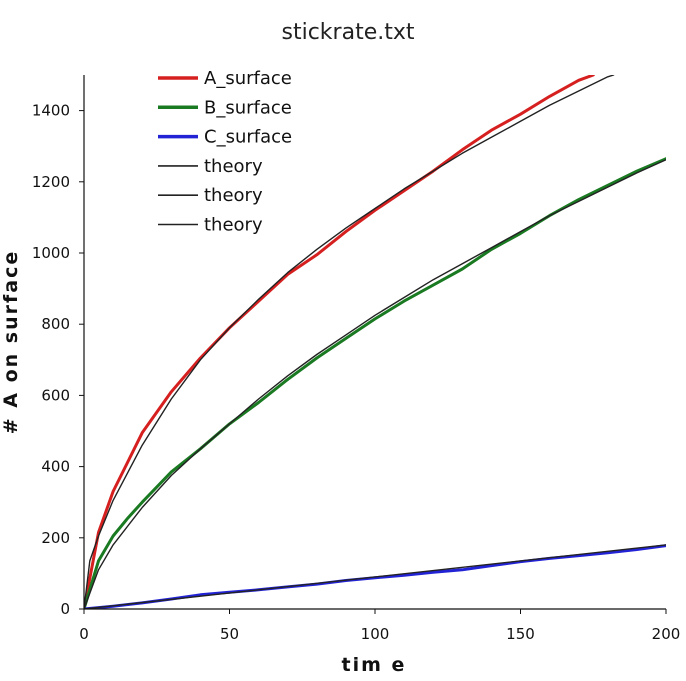  I want to click on y-tick-label: 1200, so click(51, 182).